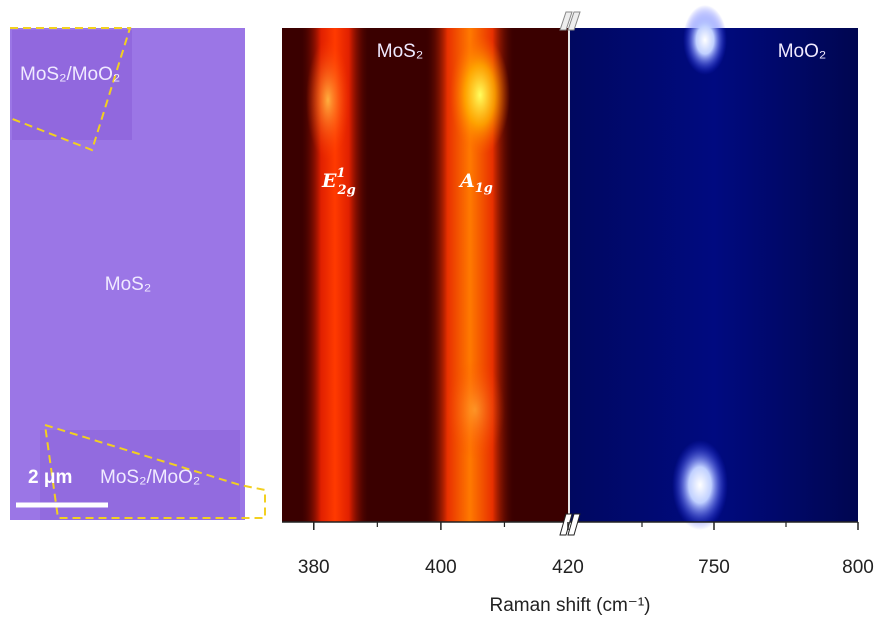  Describe the element at coordinates (858, 567) in the screenshot. I see `x-tick-label: 800` at that location.